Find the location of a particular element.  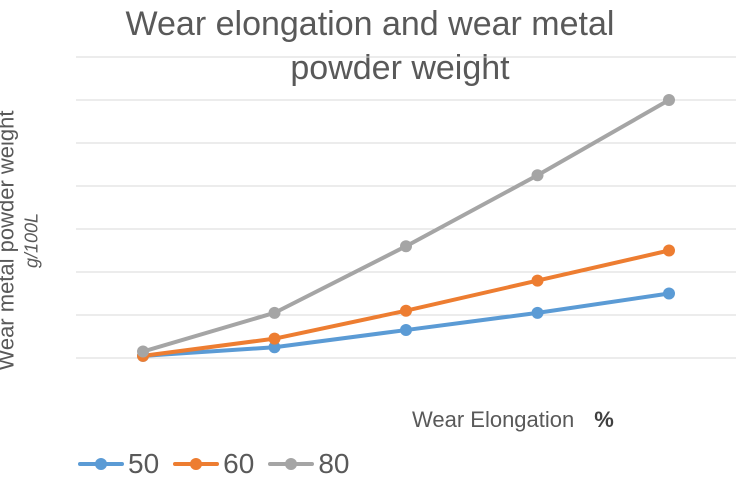

x-axis-unit: % is located at coordinates (604, 419).